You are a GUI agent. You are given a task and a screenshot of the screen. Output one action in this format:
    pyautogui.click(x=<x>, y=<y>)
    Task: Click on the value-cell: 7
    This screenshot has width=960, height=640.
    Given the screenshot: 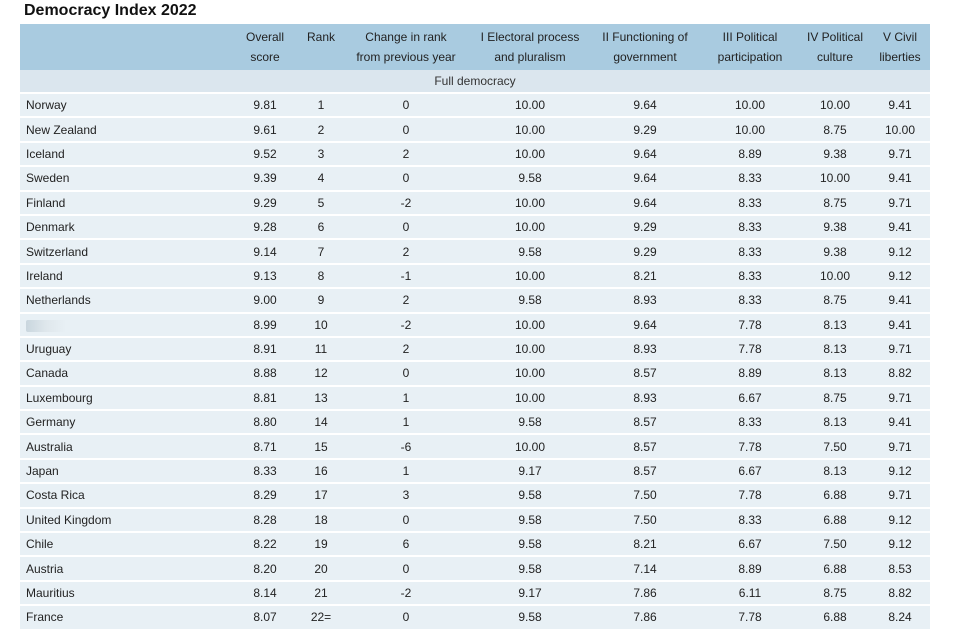 What is the action you would take?
    pyautogui.click(x=321, y=252)
    